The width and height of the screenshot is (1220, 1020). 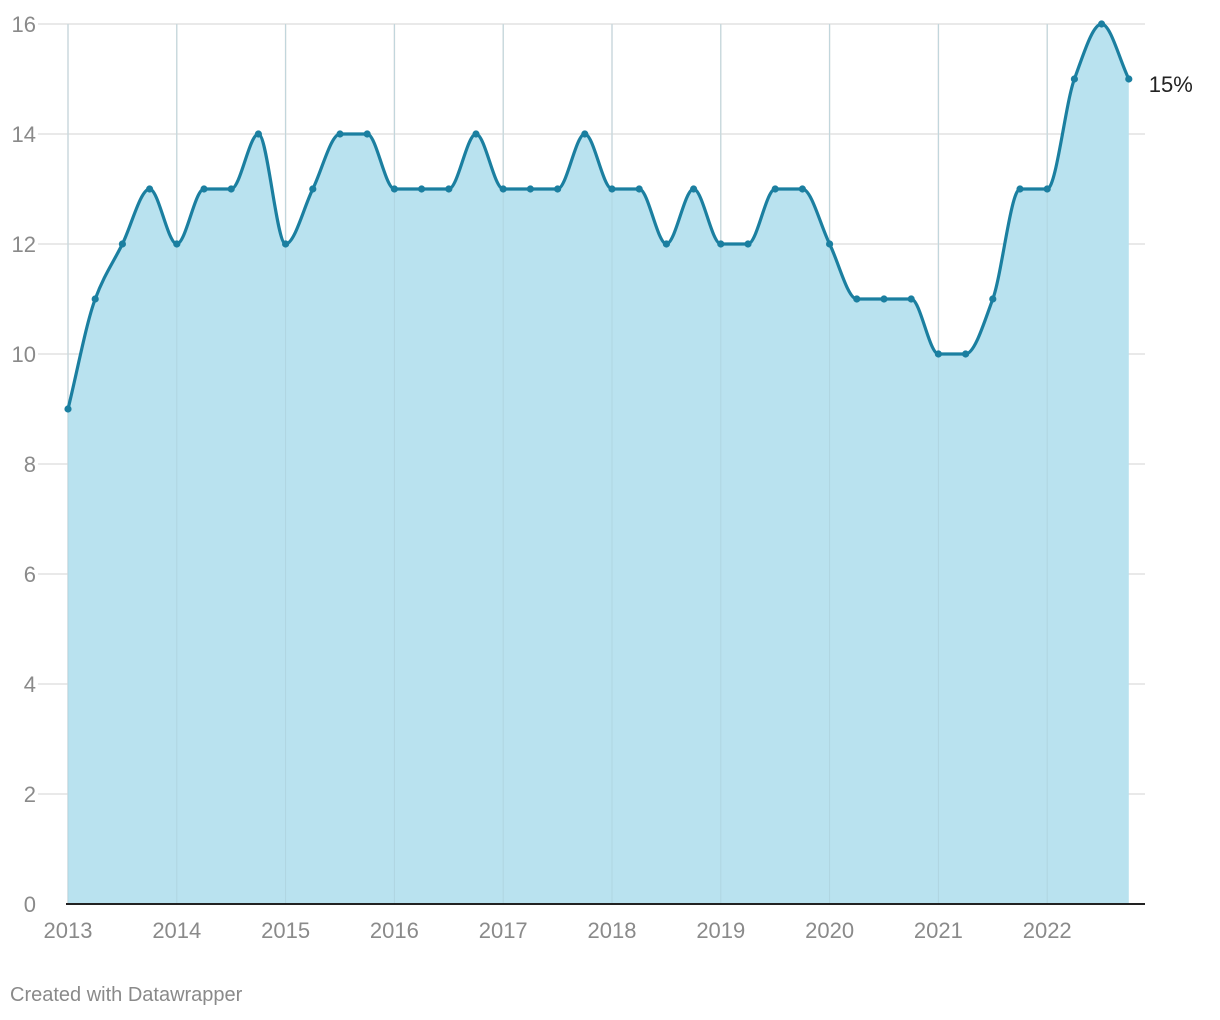 I want to click on y-axis-tick-labels: 0 2 4 6 8 10 12 14 16, so click(x=24, y=464).